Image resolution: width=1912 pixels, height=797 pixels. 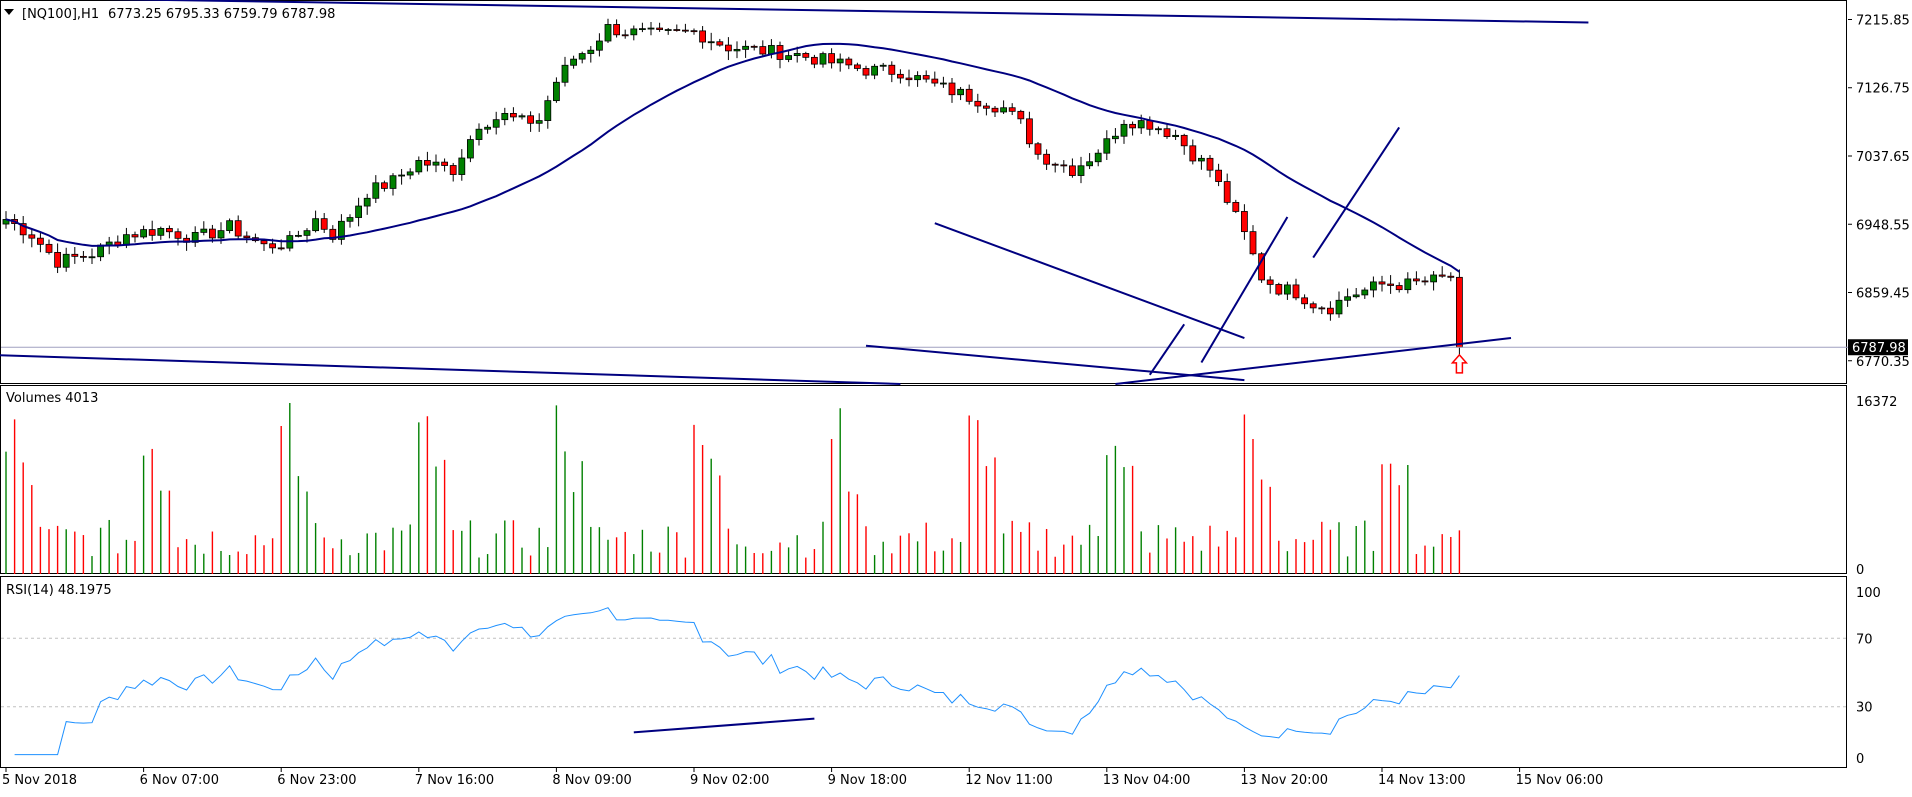 I want to click on collapse-triangle-icon, so click(x=9, y=12).